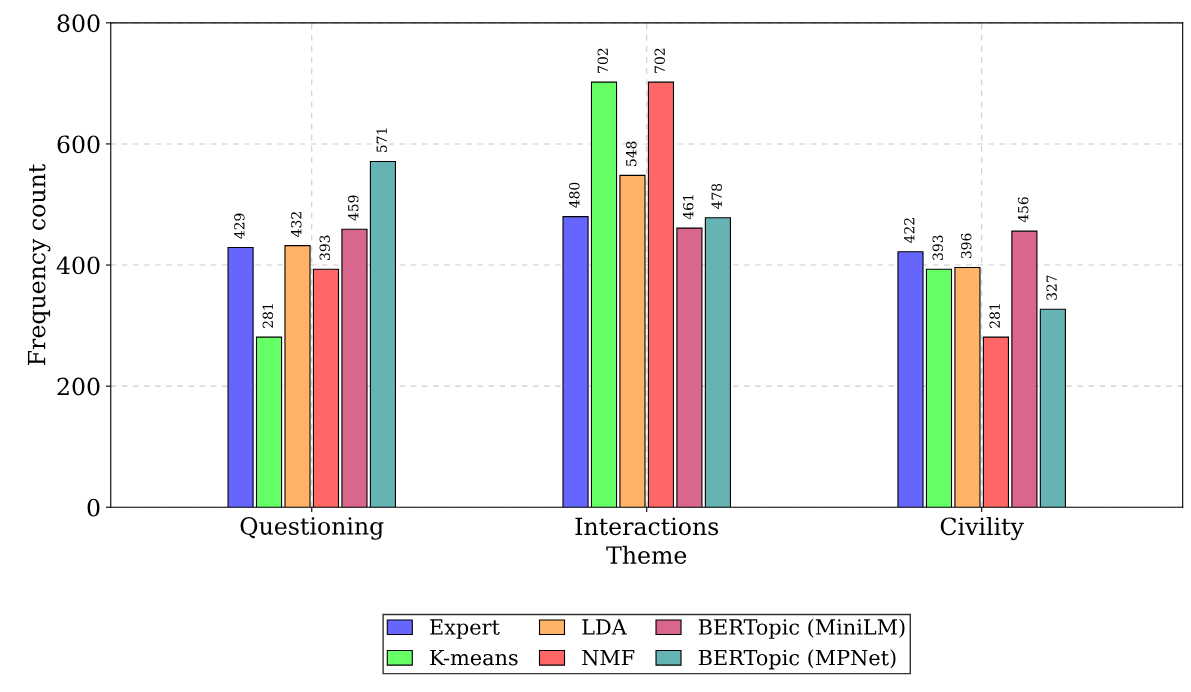 The height and width of the screenshot is (692, 1191). What do you see at coordinates (966, 246) in the screenshot?
I see `data-label: 396` at bounding box center [966, 246].